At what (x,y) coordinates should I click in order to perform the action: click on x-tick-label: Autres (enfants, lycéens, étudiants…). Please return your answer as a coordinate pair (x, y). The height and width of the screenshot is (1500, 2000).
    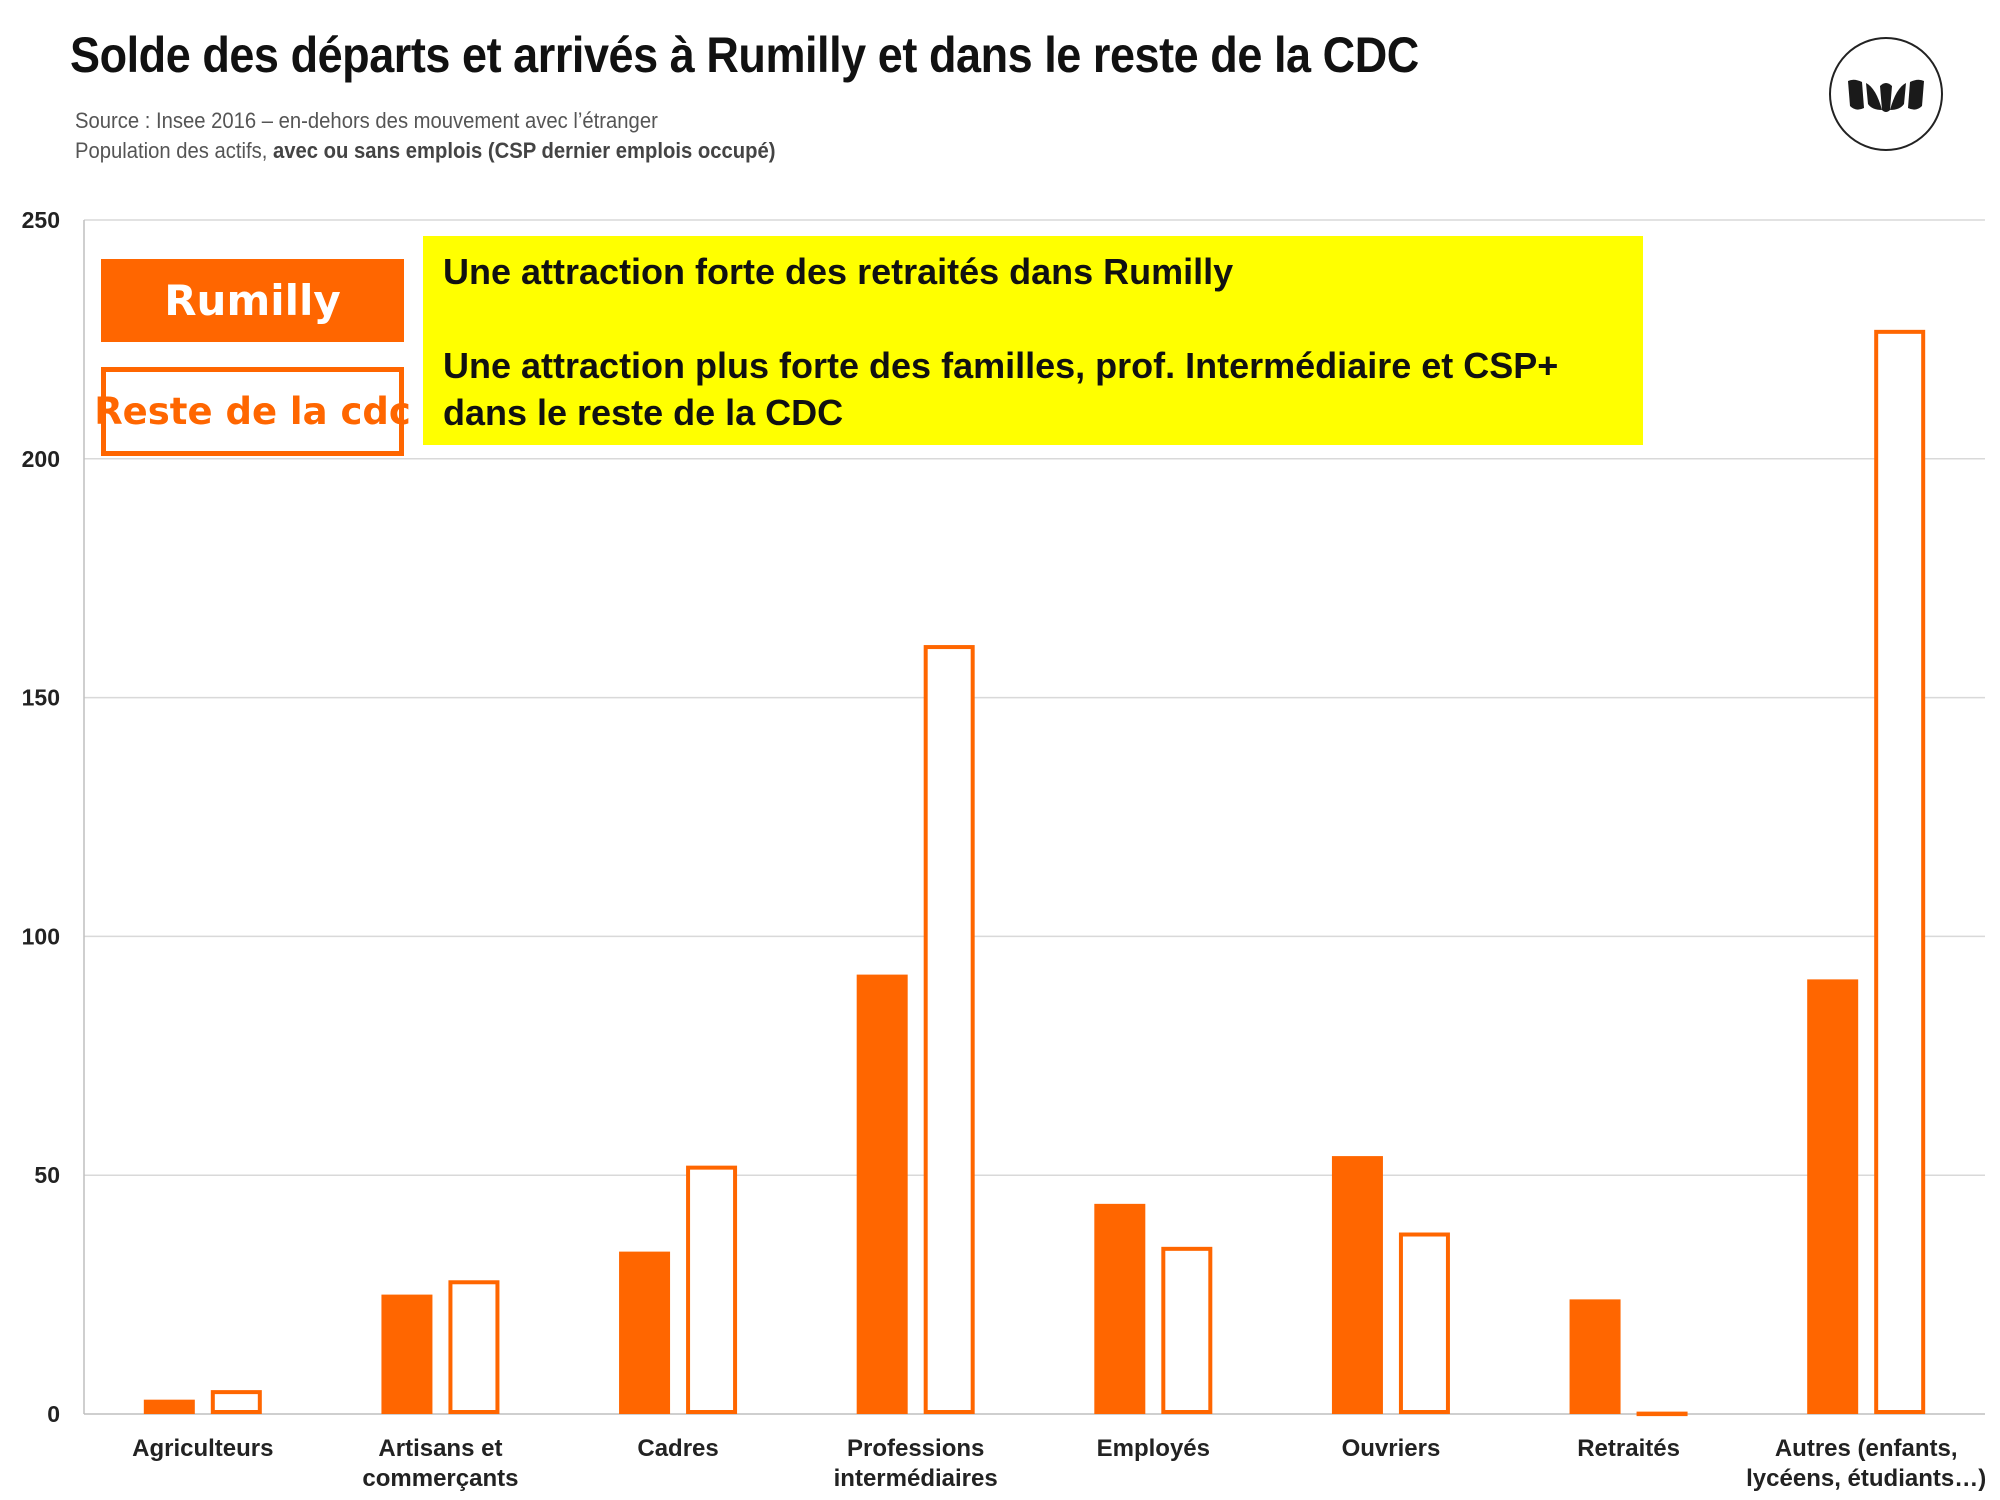
    Looking at the image, I should click on (1866, 1463).